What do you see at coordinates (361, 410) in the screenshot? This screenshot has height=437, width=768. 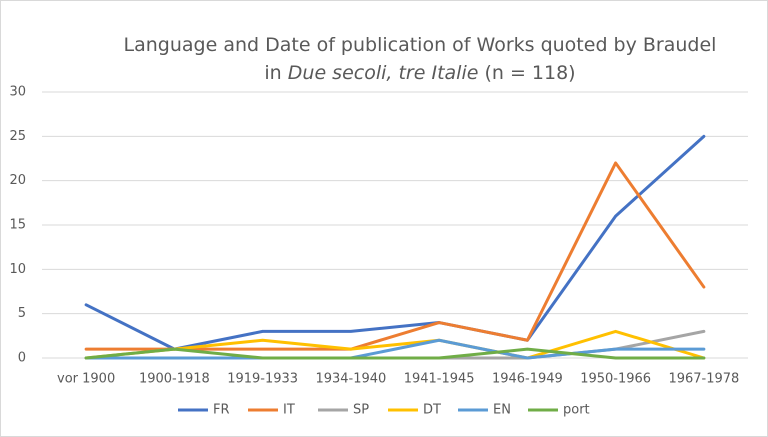 I see `legend-label: SP` at bounding box center [361, 410].